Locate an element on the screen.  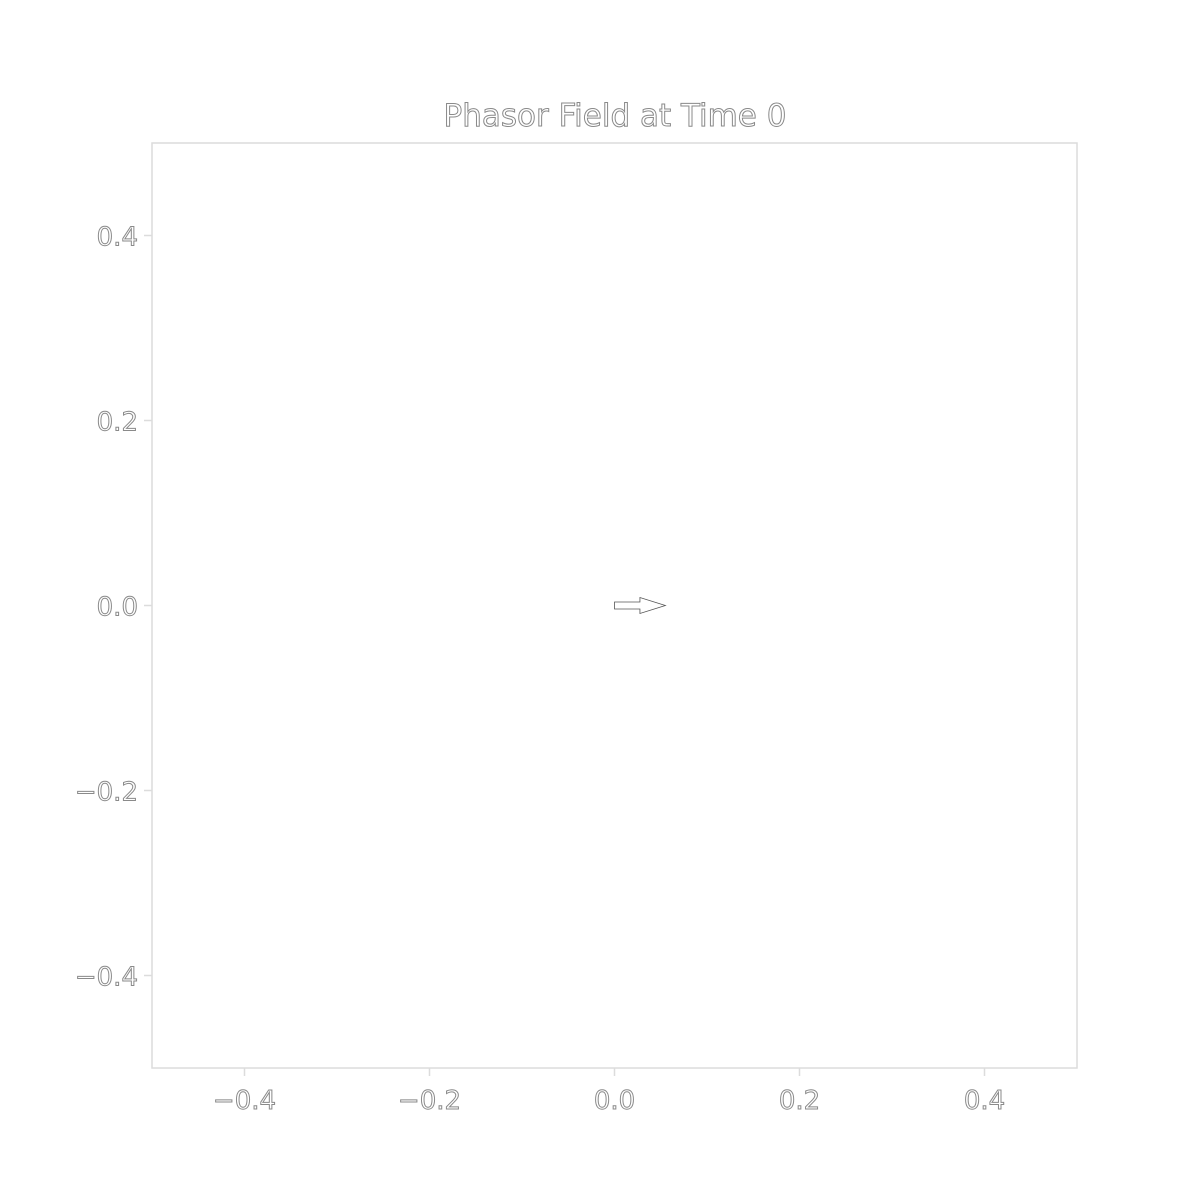
x-tick-label: 0.0 is located at coordinates (614, 1101).